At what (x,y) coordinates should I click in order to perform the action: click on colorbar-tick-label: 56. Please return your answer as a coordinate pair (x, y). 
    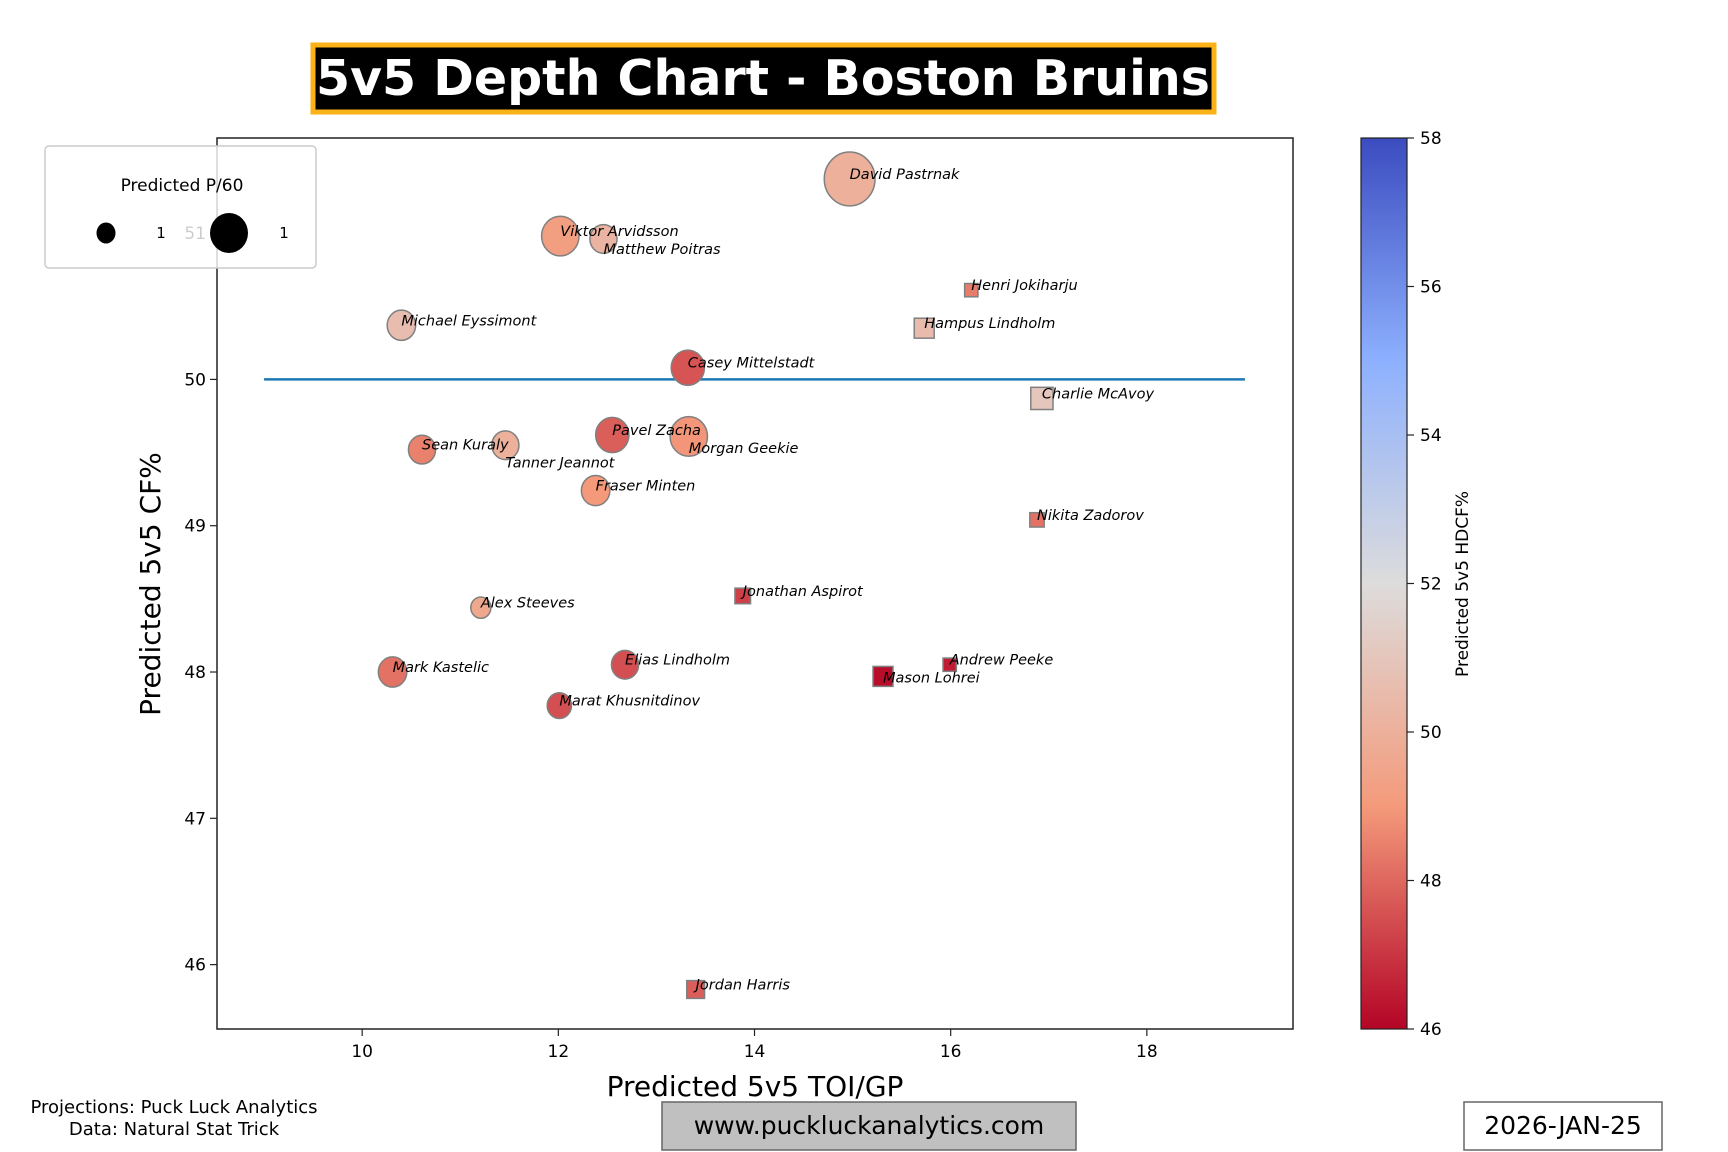
    Looking at the image, I should click on (1431, 288).